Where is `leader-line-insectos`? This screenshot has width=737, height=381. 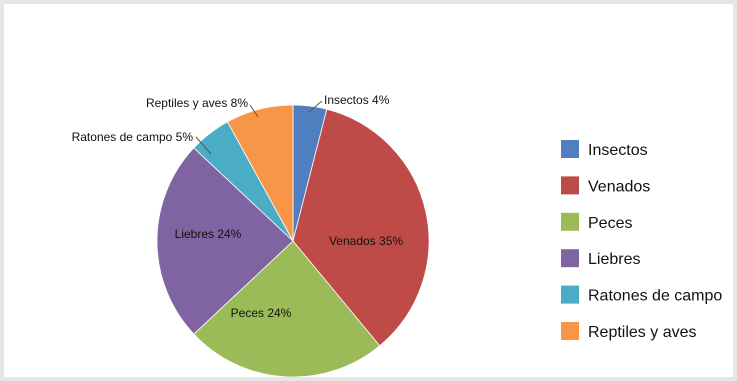
leader-line-insectos is located at coordinates (315, 106).